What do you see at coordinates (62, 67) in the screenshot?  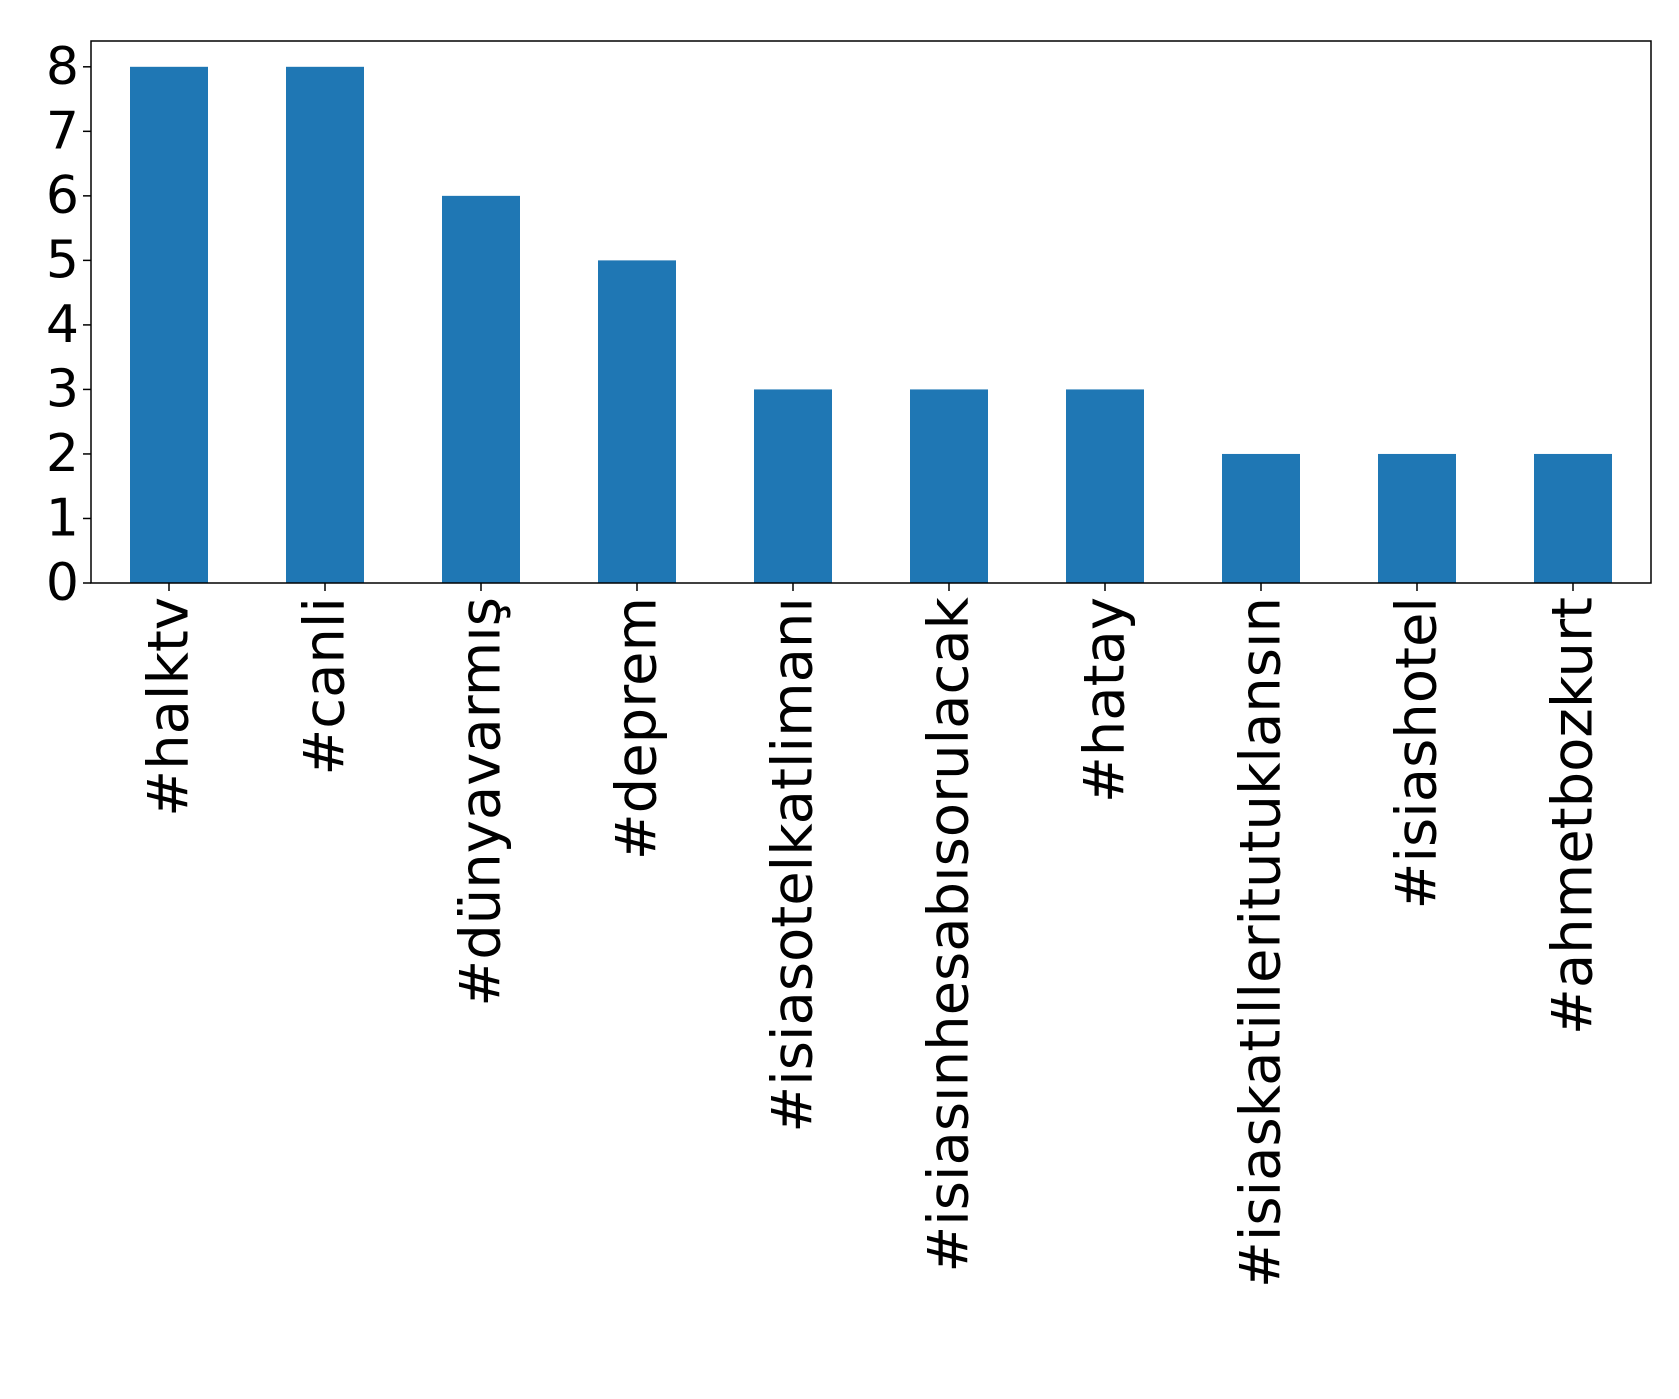 I see `y-tick-label-8: 8` at bounding box center [62, 67].